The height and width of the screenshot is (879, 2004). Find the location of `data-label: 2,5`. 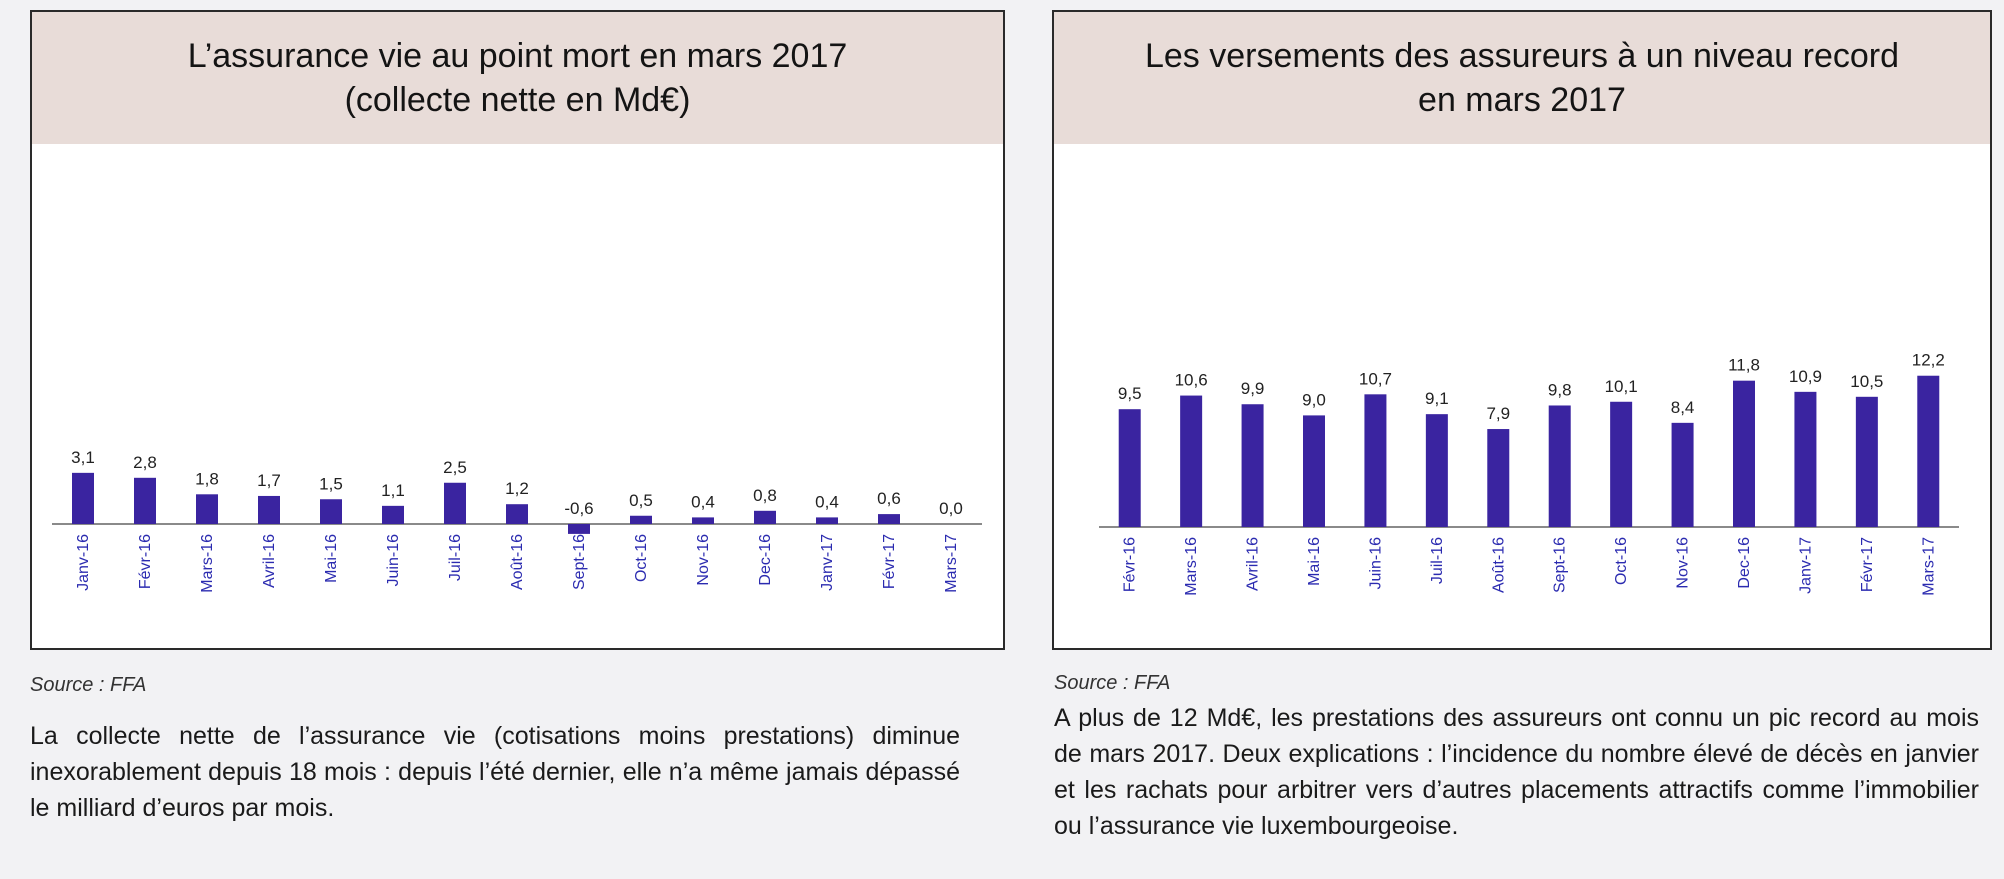

data-label: 2,5 is located at coordinates (455, 467).